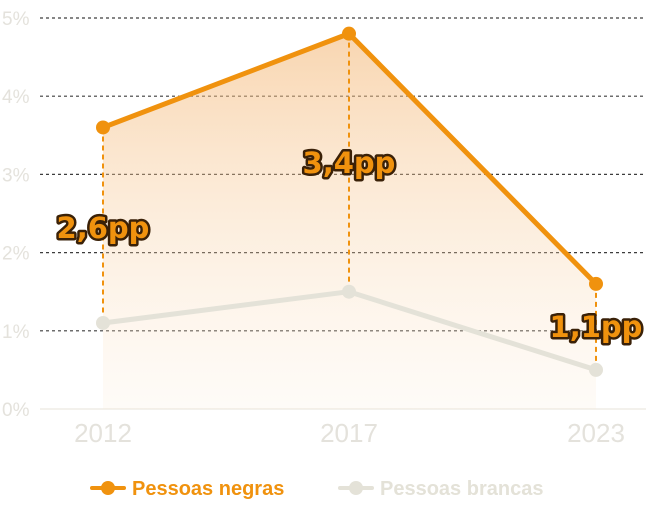  Describe the element at coordinates (316, 489) in the screenshot. I see `legend: Pessoas negras Pessoas brancas` at that location.